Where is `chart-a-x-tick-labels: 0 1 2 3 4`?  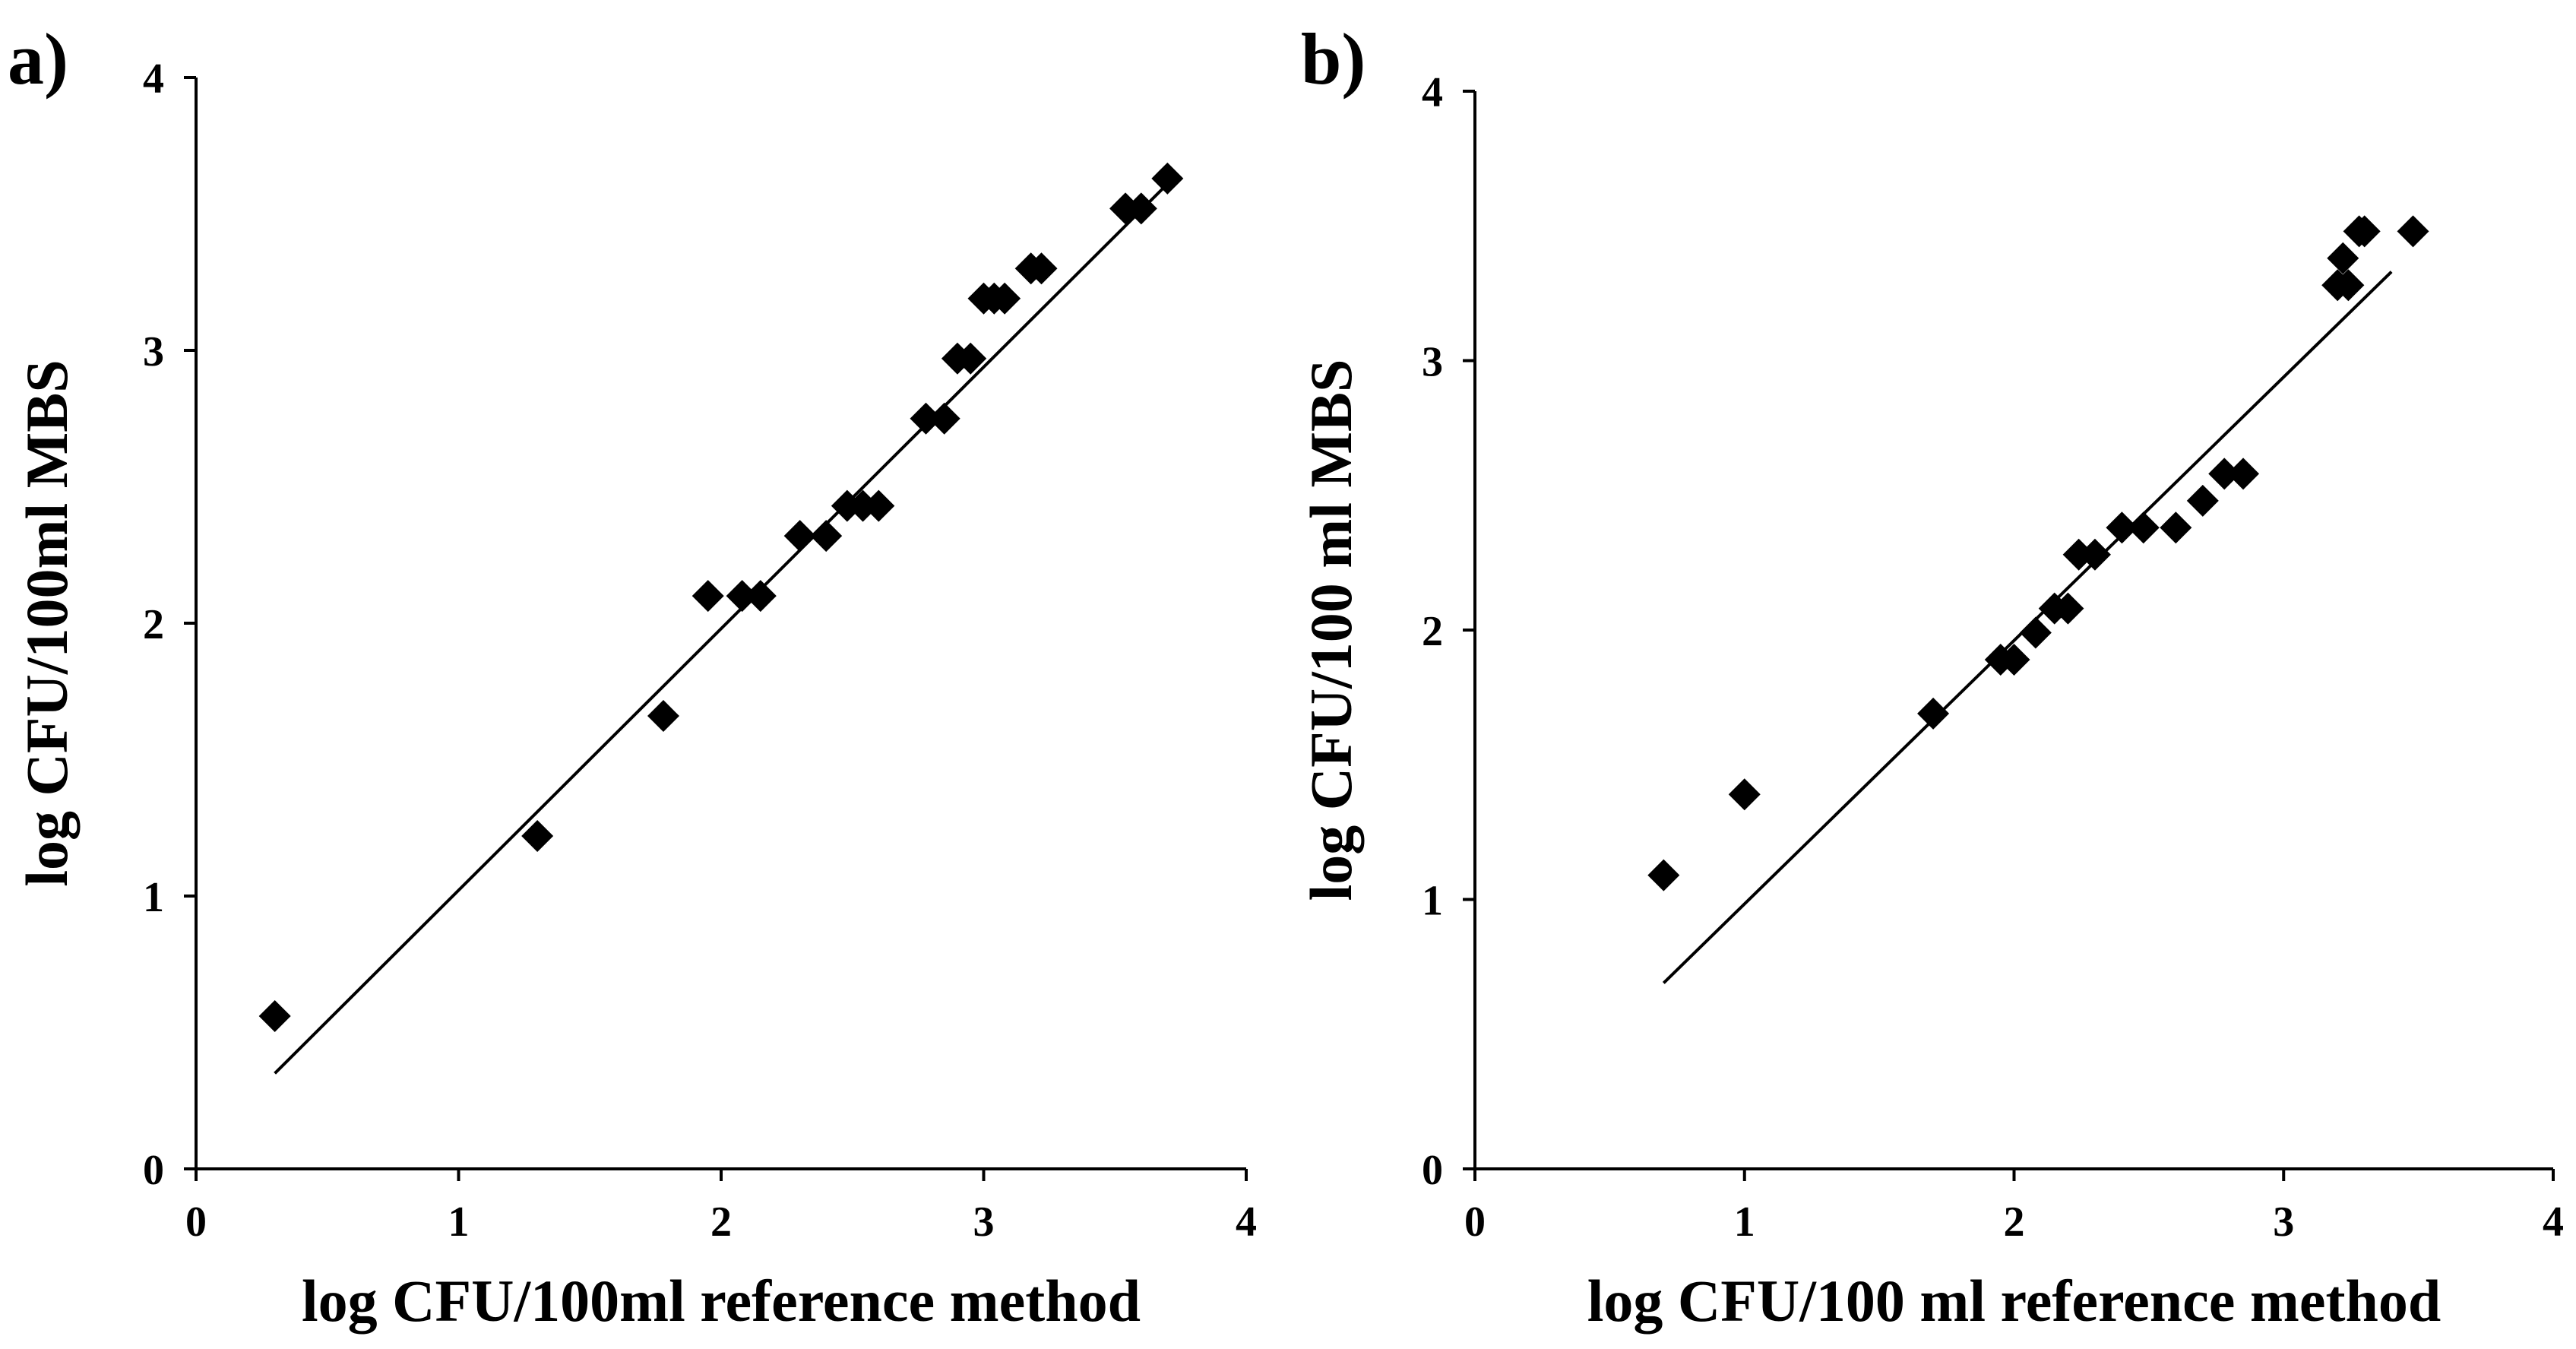 chart-a-x-tick-labels: 0 1 2 3 4 is located at coordinates (721, 1223).